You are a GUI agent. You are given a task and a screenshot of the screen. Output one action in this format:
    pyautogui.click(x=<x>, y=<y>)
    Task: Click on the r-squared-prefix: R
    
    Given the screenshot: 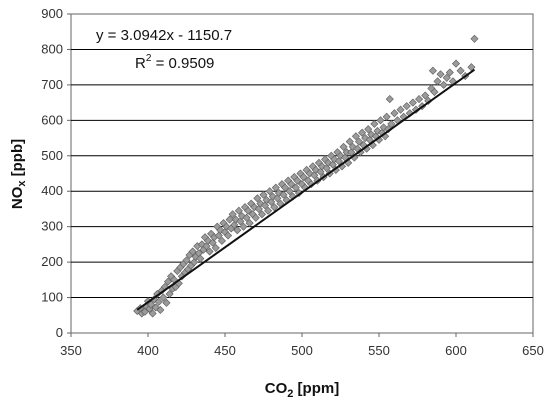 What is the action you would take?
    pyautogui.click(x=140, y=63)
    